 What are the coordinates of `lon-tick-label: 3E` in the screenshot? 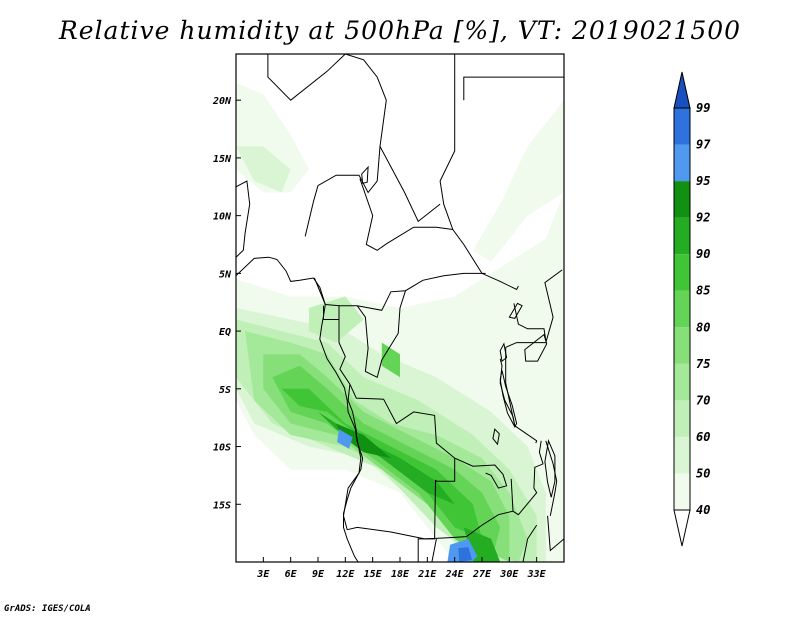 It's located at (263, 574).